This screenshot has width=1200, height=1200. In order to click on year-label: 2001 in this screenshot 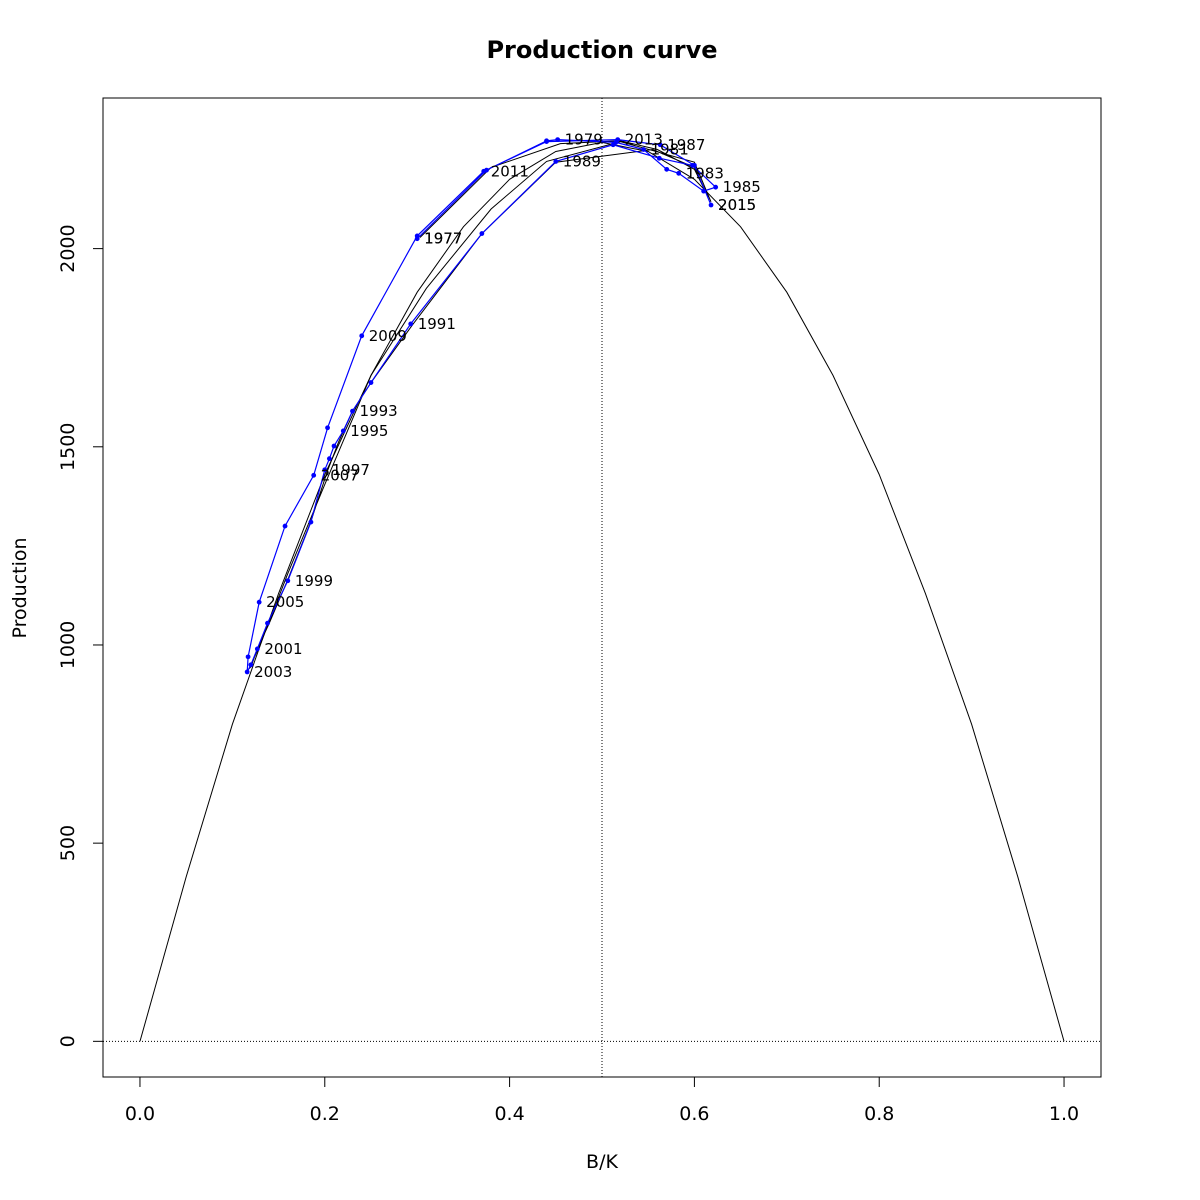, I will do `click(283, 649)`.